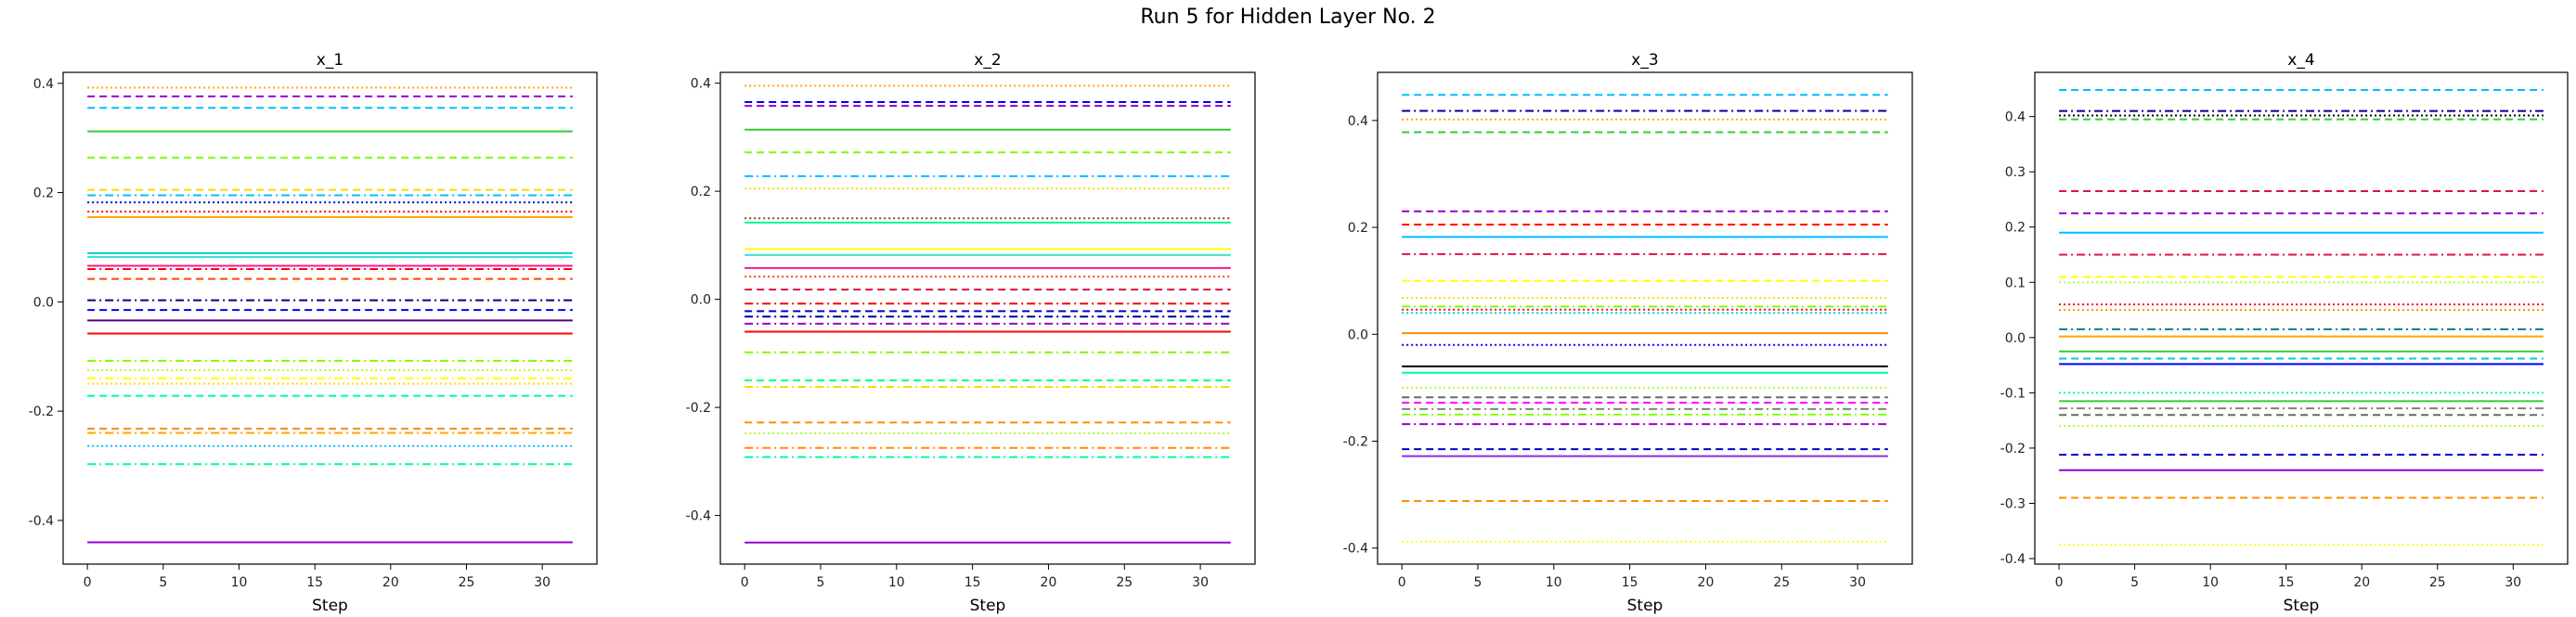 The height and width of the screenshot is (617, 2576). I want to click on y-tick-label: 0.3, so click(2015, 172).